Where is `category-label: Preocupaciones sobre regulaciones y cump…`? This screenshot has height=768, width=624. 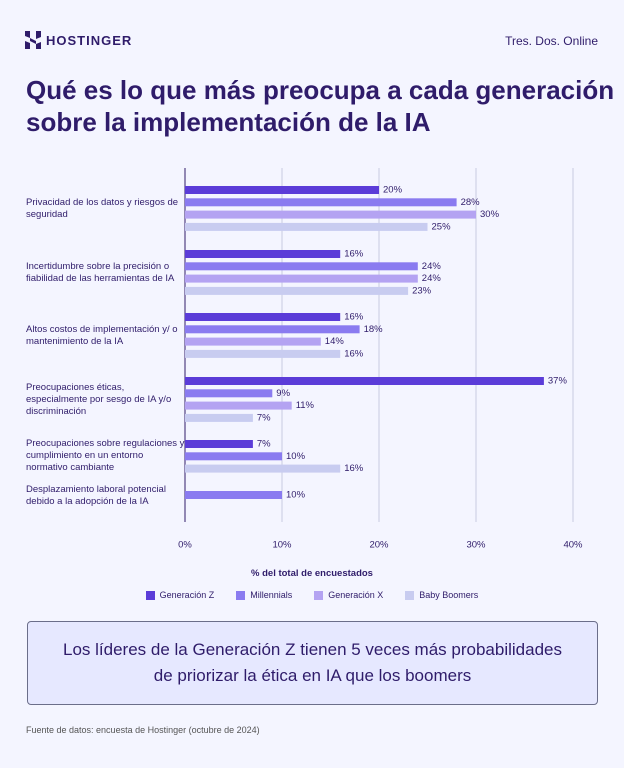
category-label: Preocupaciones sobre regulaciones y cump… is located at coordinates (105, 455).